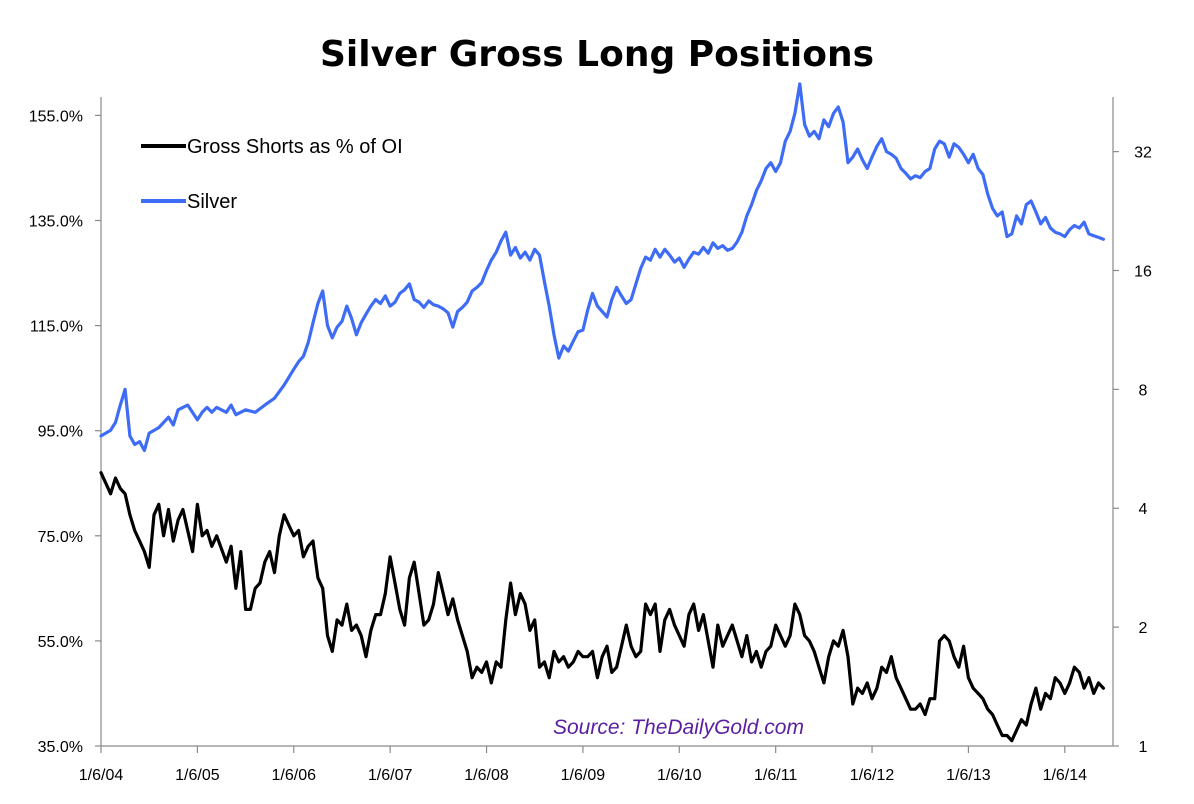 This screenshot has width=1194, height=804. What do you see at coordinates (968, 775) in the screenshot?
I see `x-axis-tick-label: 1/6/13` at bounding box center [968, 775].